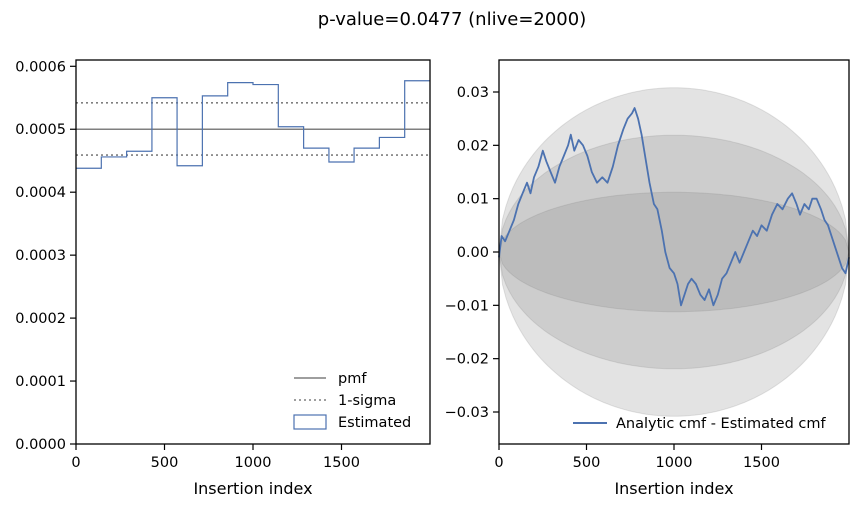 This screenshot has height=506, width=861. Describe the element at coordinates (253, 463) in the screenshot. I see `left-x-tick-label: 1000` at that location.